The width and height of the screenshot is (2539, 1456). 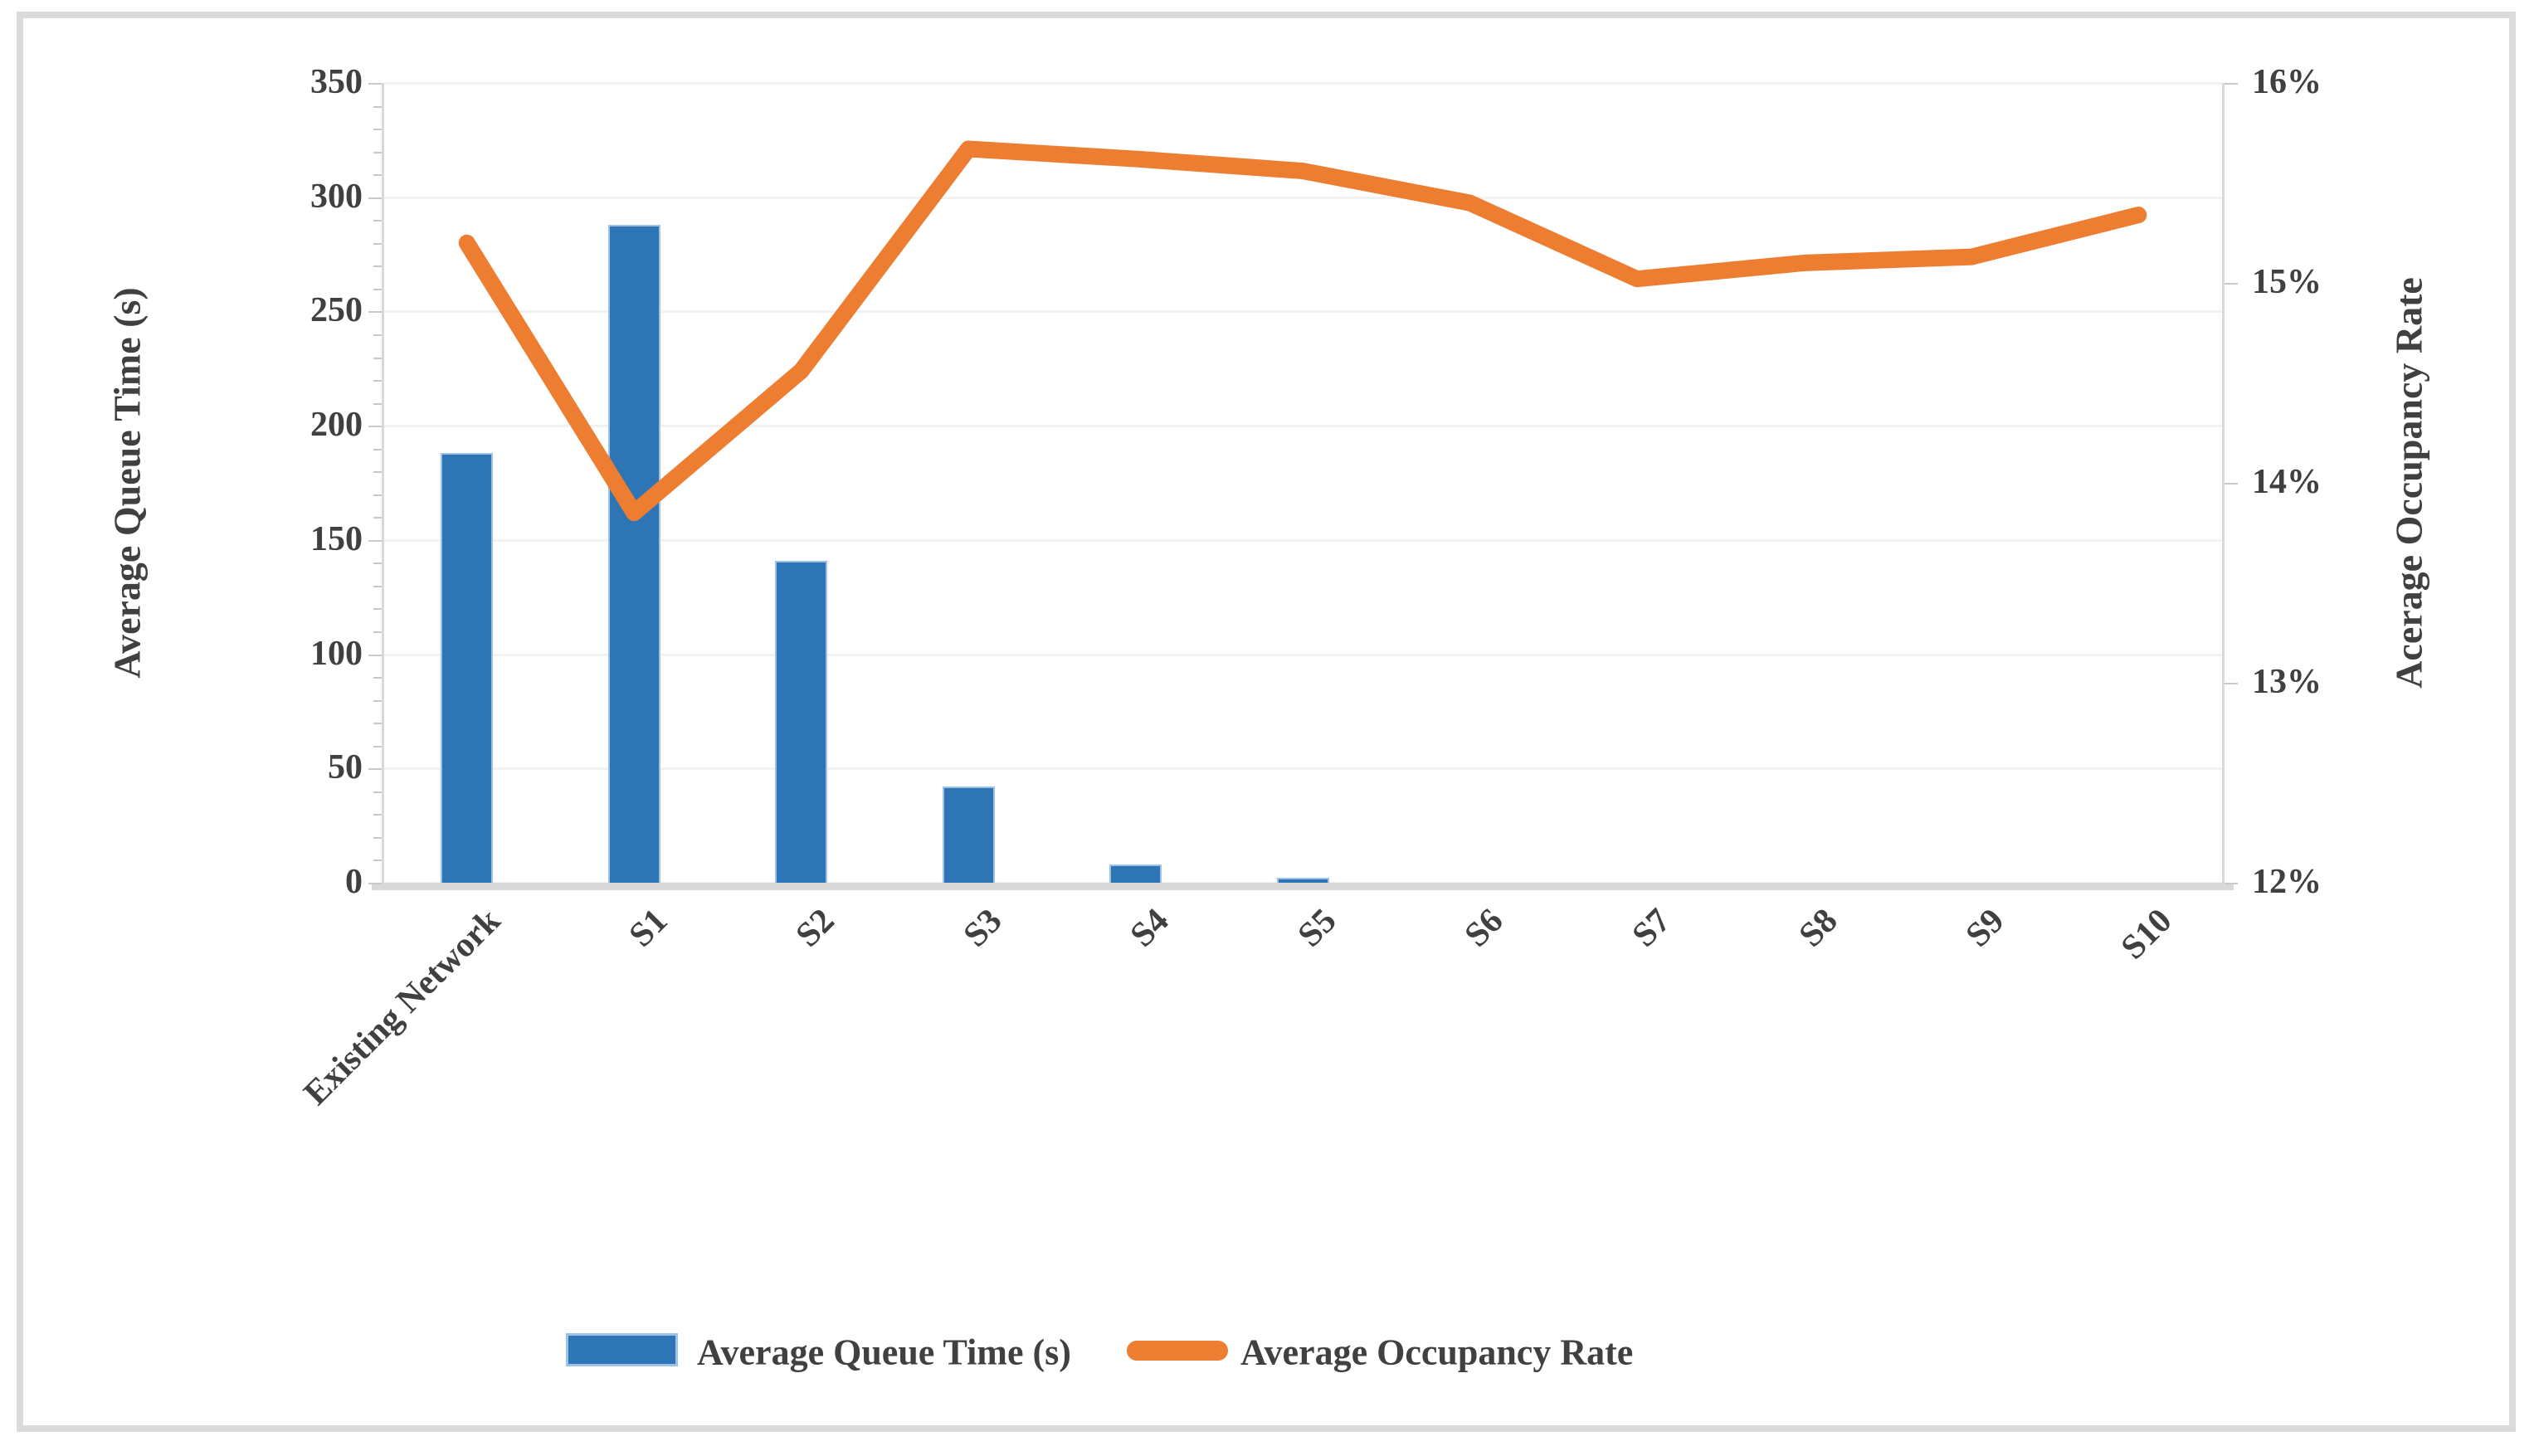 I want to click on right-axis-tick-label: 14%, so click(x=2287, y=482).